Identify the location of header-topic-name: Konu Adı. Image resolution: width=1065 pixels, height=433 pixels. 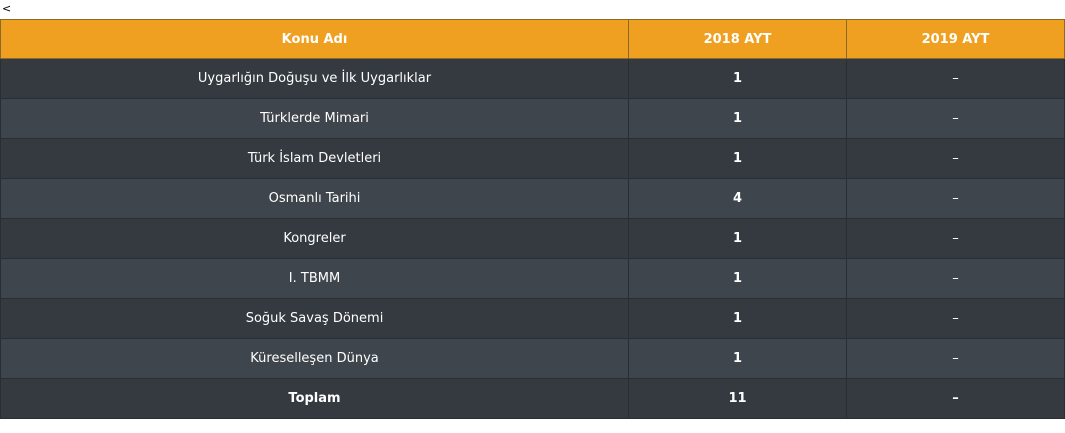
(314, 39).